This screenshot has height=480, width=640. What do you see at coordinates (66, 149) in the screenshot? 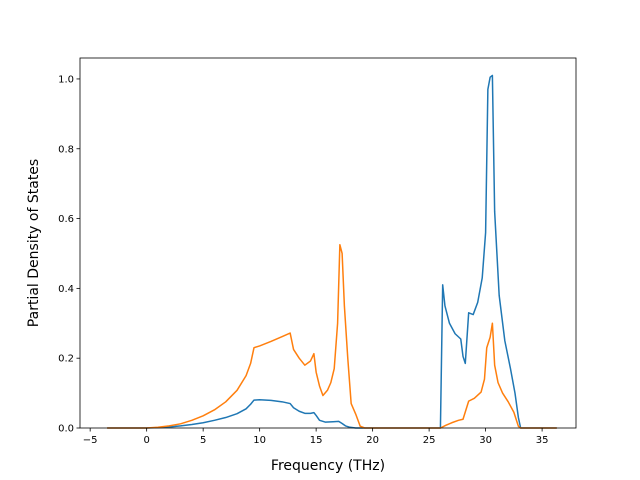
I see `y-tick-label: 0.8` at bounding box center [66, 149].